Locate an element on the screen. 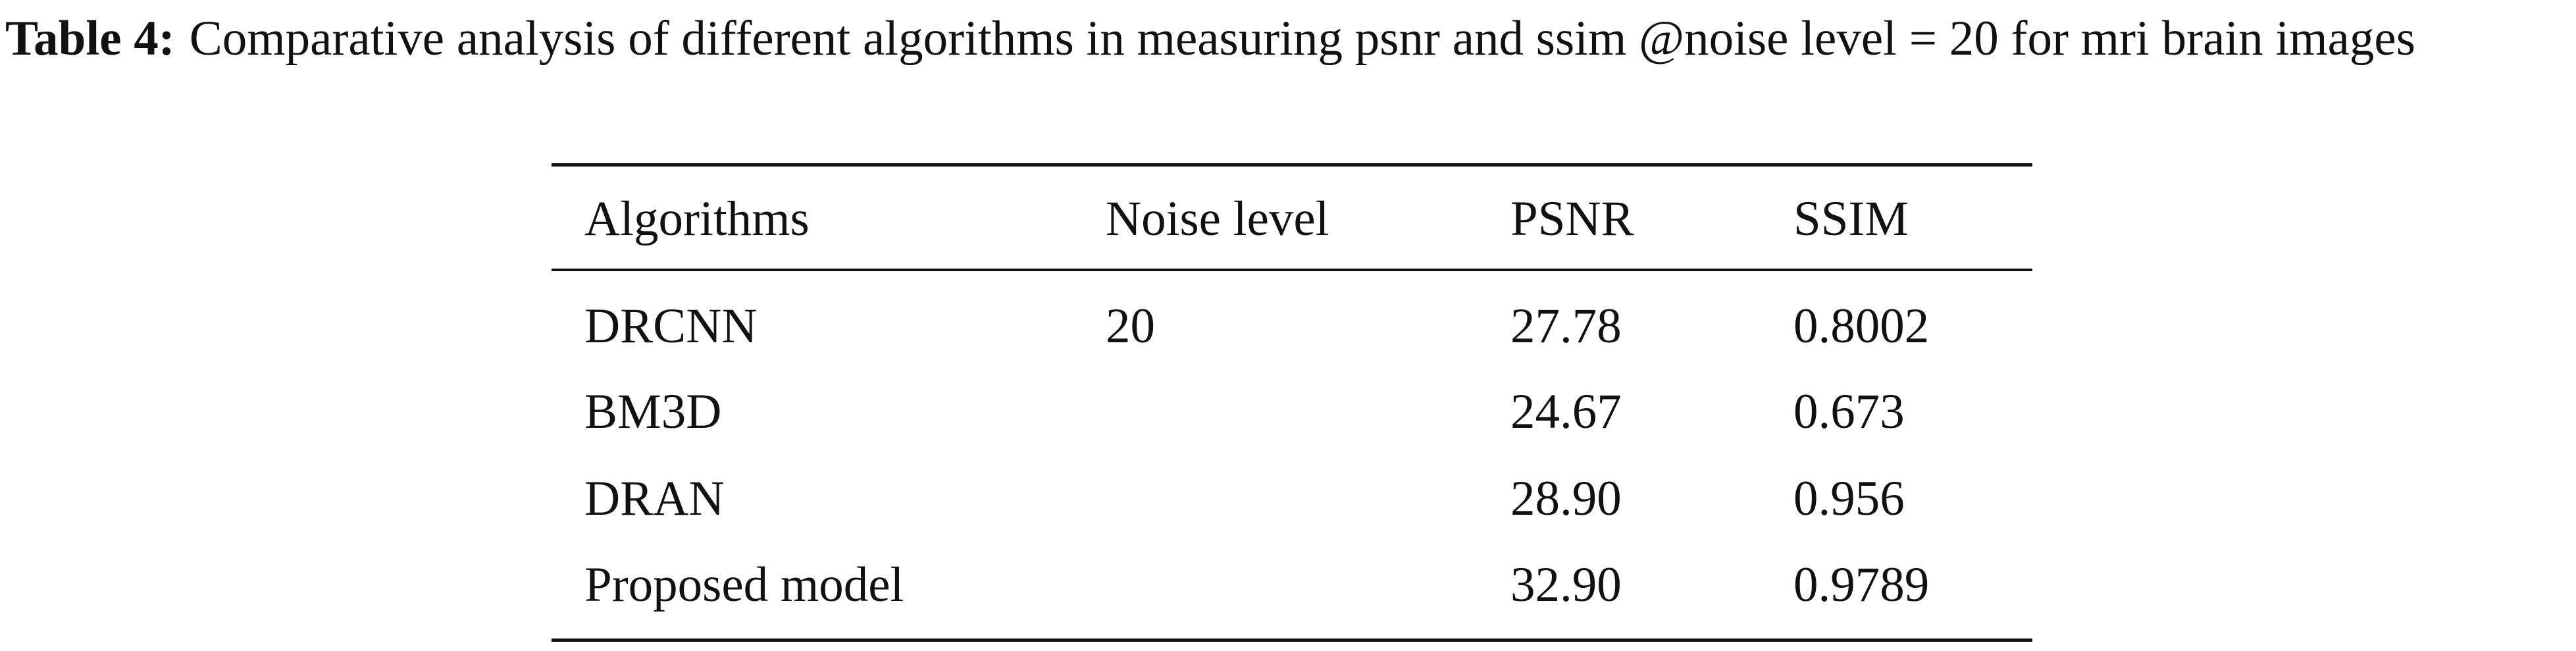 This screenshot has height=651, width=2576. table-cell: 20 is located at coordinates (1130, 326).